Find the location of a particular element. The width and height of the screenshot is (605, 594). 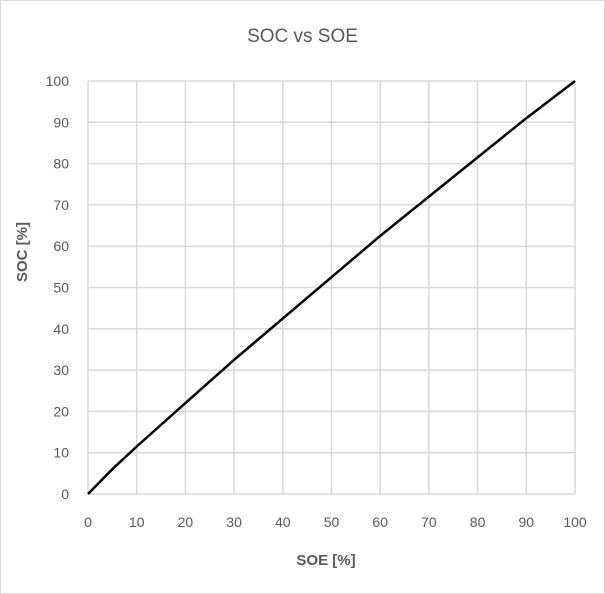

x-tick-label: 10 is located at coordinates (137, 522).